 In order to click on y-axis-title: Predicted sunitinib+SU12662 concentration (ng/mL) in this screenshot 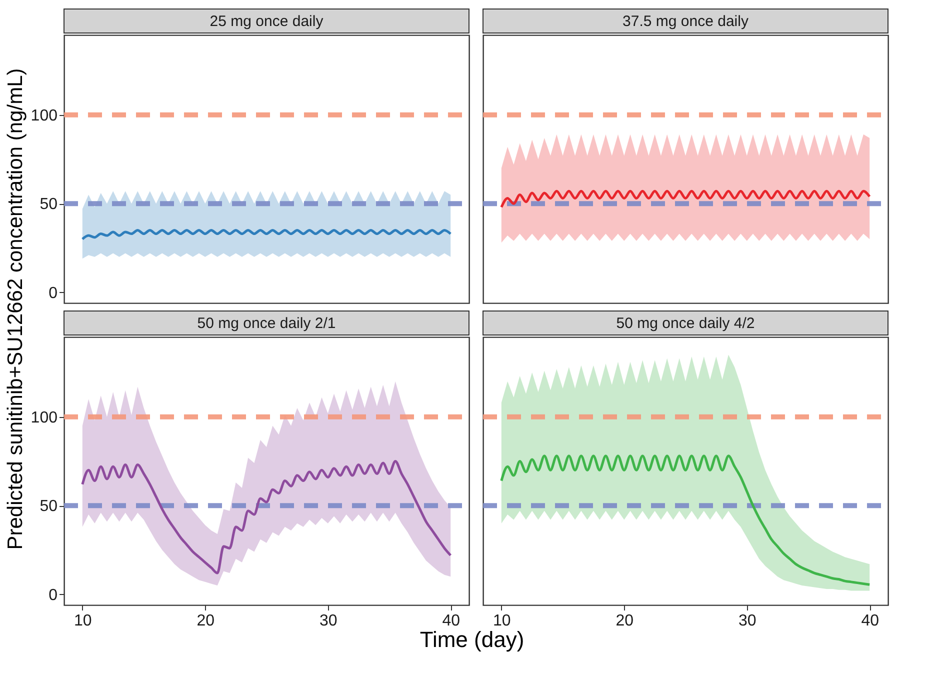, I will do `click(15, 309)`.